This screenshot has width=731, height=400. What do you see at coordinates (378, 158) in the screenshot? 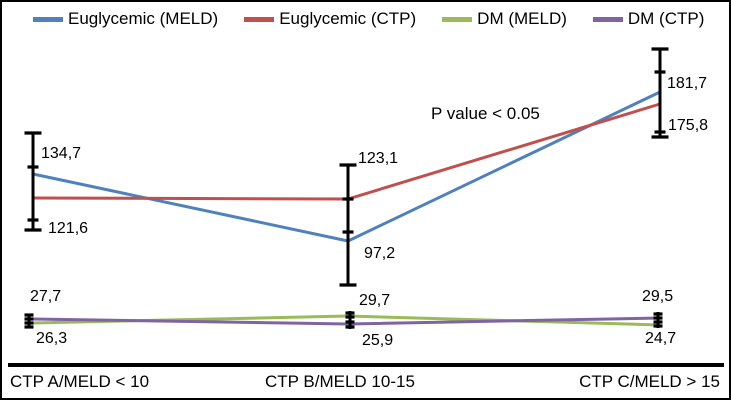
I see `data-label-eug-ctp-2: 123,1` at bounding box center [378, 158].